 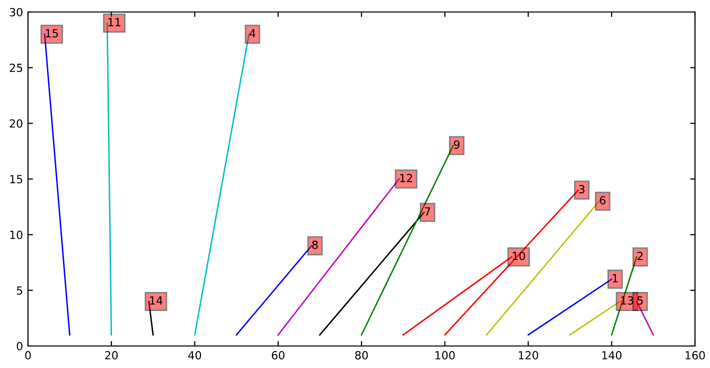 What do you see at coordinates (16, 235) in the screenshot?
I see `y-tick-label: 10` at bounding box center [16, 235].